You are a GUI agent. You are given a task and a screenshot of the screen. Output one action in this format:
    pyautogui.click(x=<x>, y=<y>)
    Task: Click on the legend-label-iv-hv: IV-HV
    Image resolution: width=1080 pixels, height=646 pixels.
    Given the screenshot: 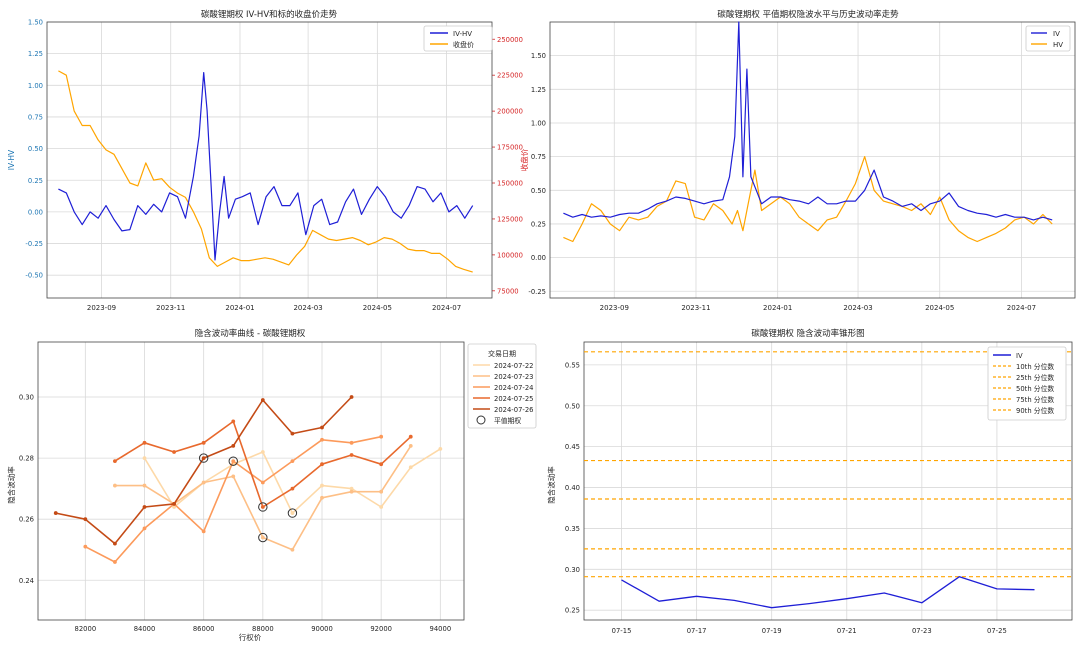 What is the action you would take?
    pyautogui.click(x=462, y=34)
    